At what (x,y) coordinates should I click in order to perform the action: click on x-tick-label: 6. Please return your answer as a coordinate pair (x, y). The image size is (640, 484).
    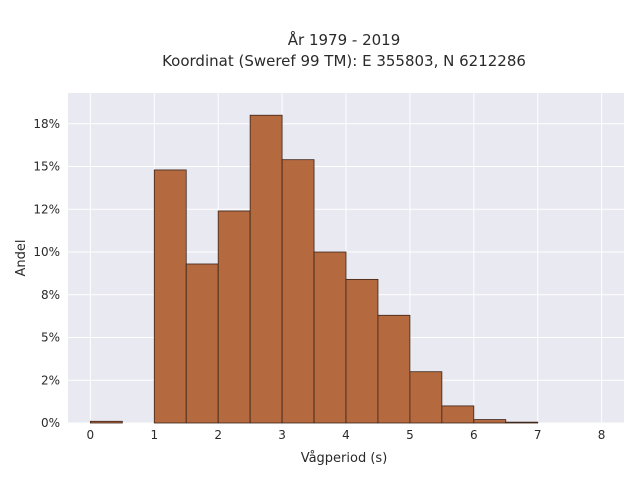
    Looking at the image, I should click on (474, 435).